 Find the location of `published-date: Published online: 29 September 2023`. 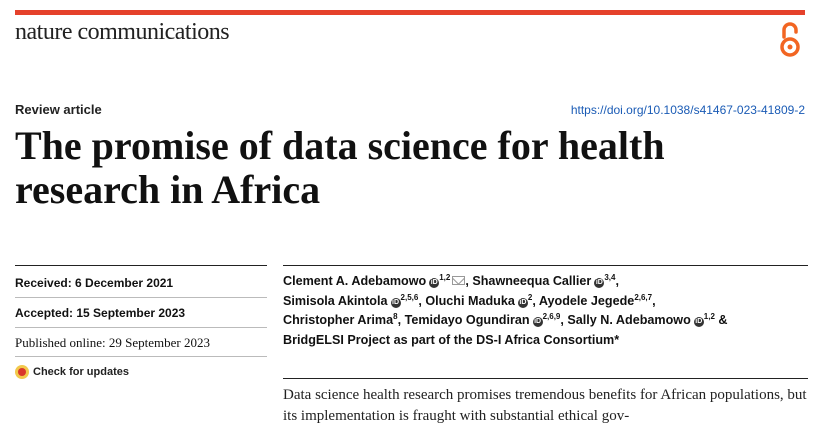

published-date: Published online: 29 September 2023 is located at coordinates (112, 342).